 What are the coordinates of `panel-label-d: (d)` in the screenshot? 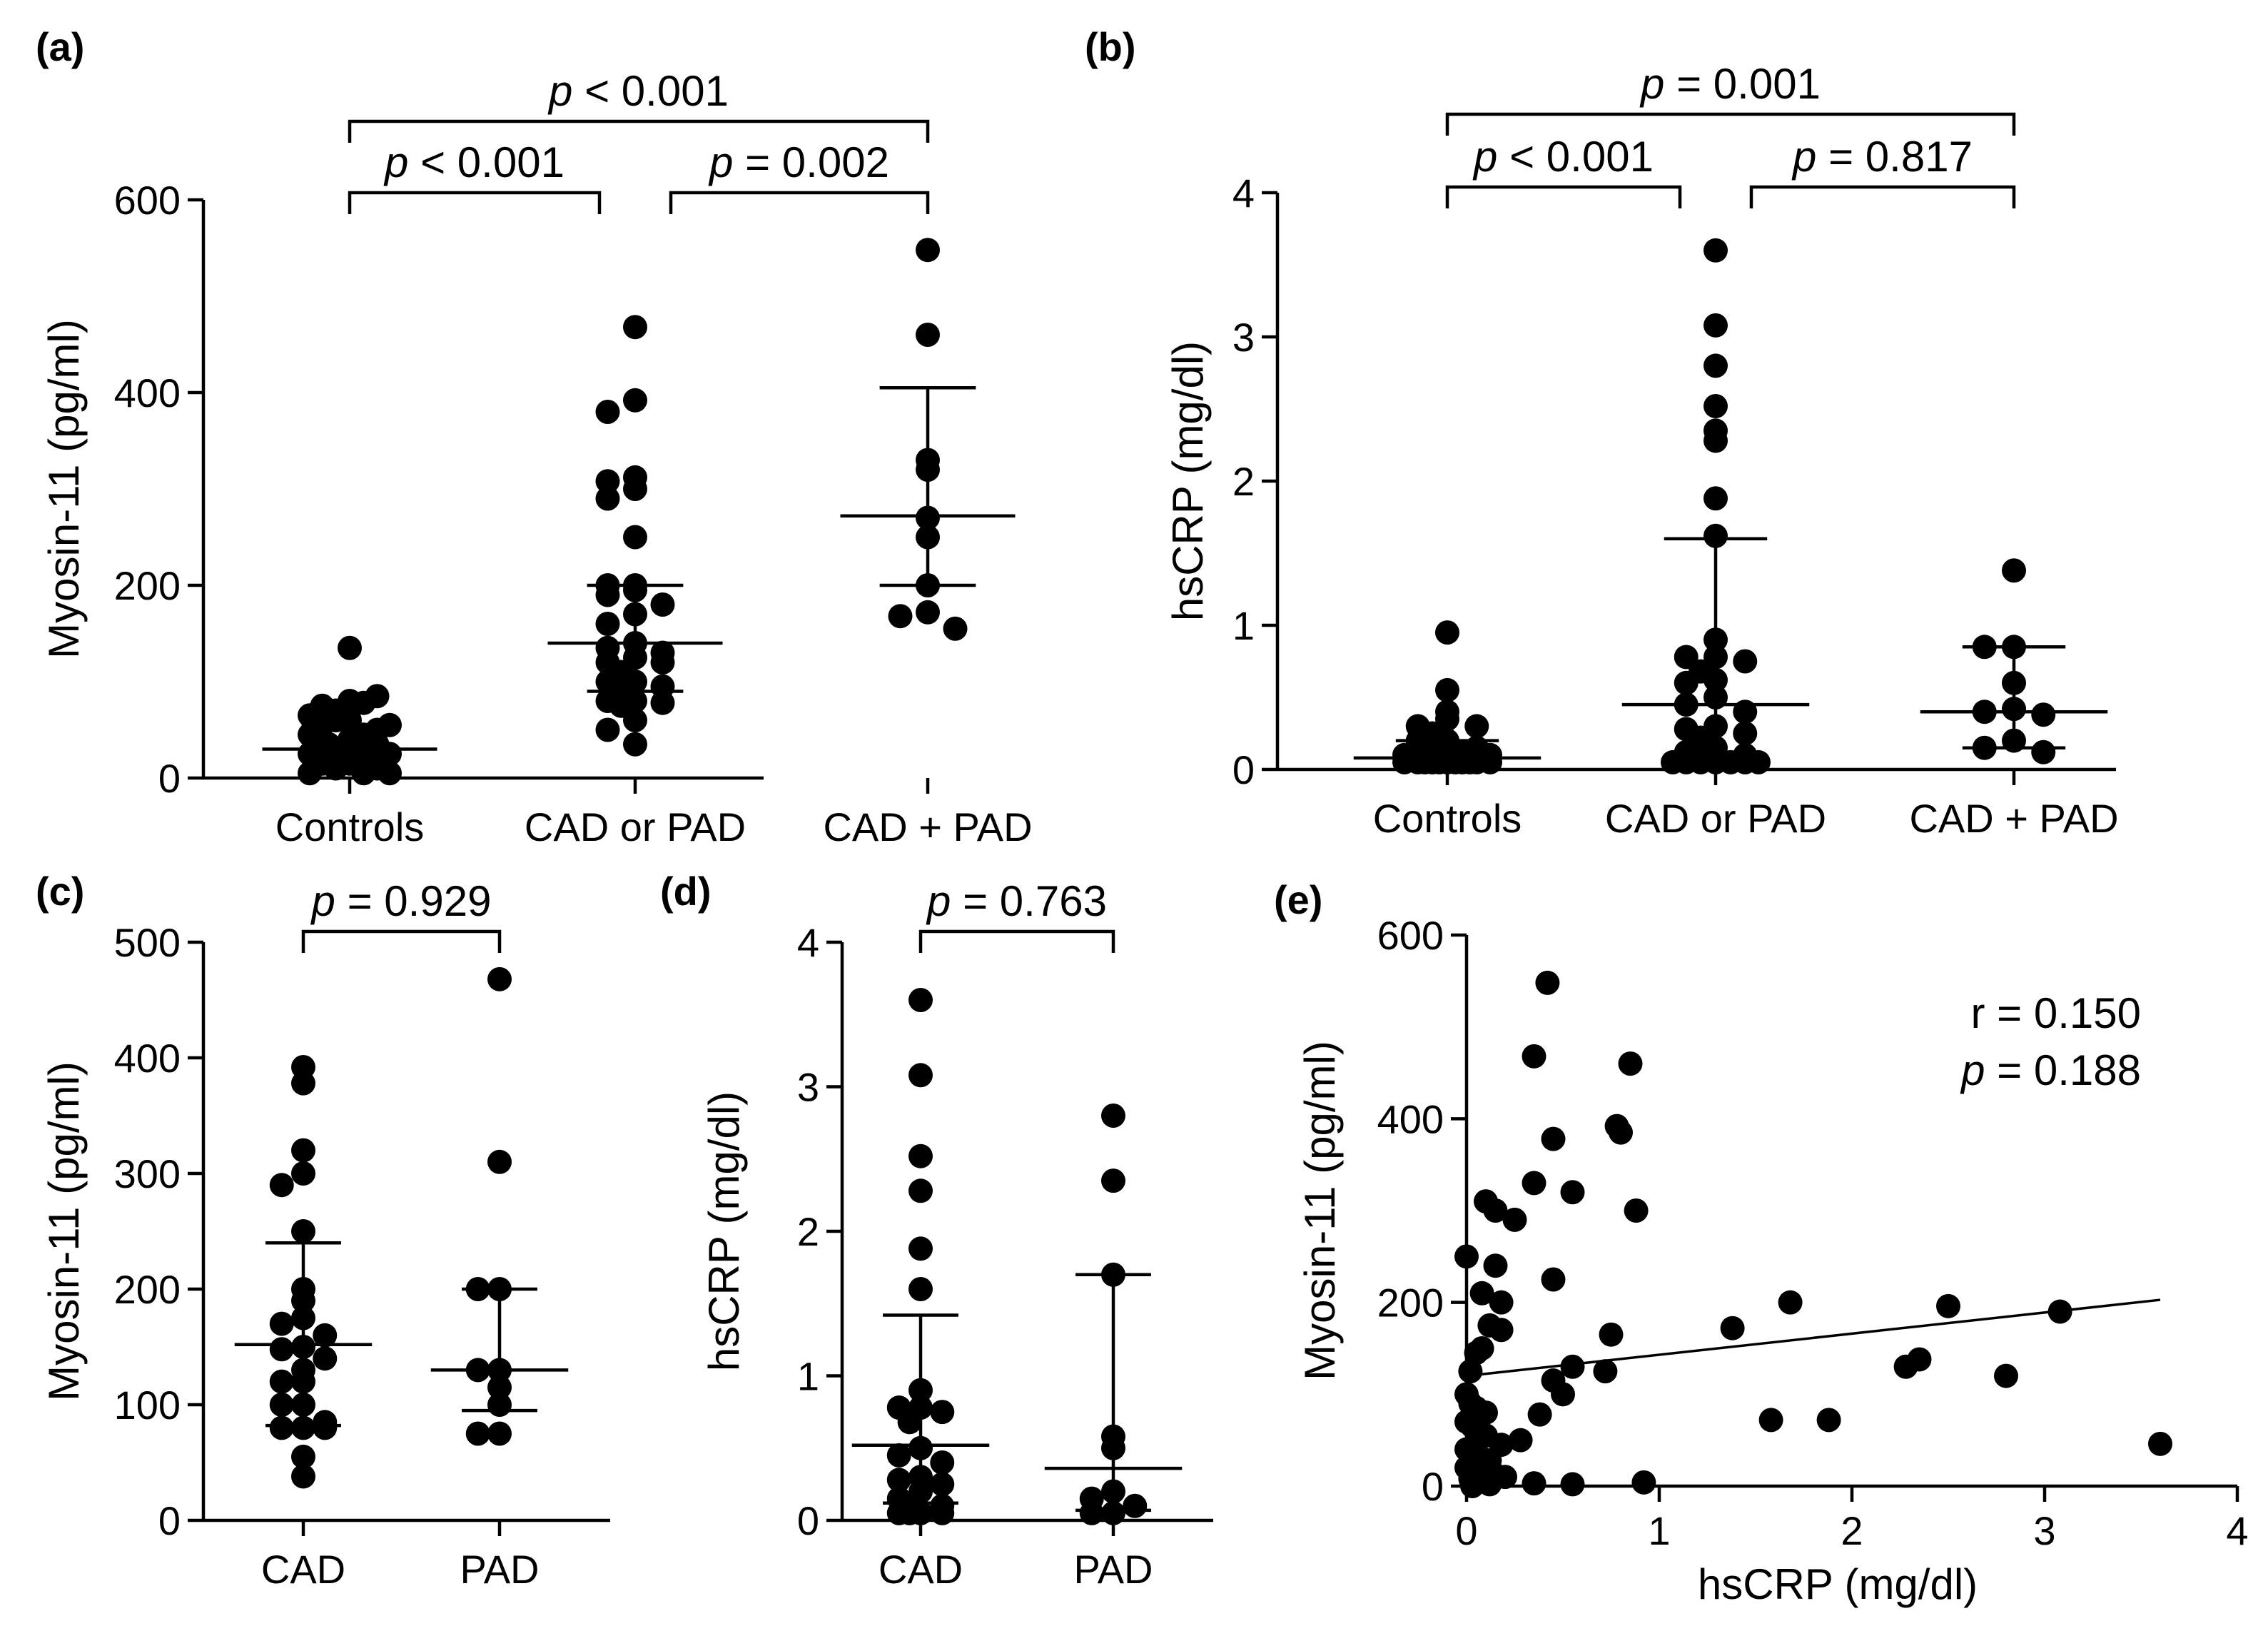 It's located at (686, 891).